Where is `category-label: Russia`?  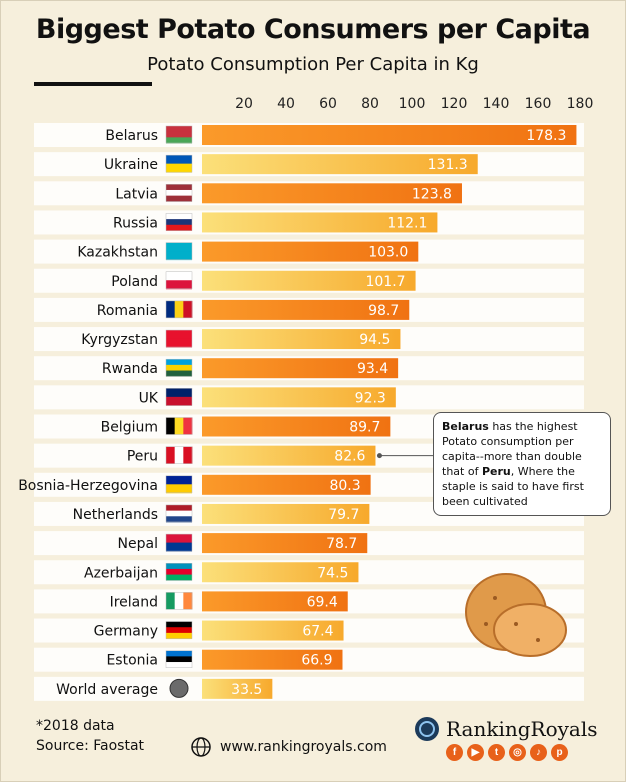 category-label: Russia is located at coordinates (135, 223).